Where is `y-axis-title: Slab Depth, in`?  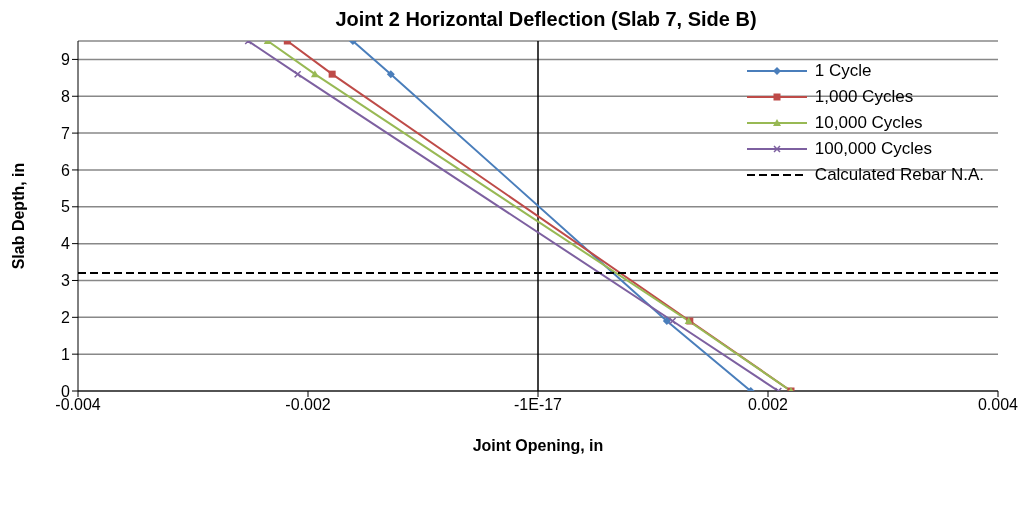 y-axis-title: Slab Depth, in is located at coordinates (18, 216).